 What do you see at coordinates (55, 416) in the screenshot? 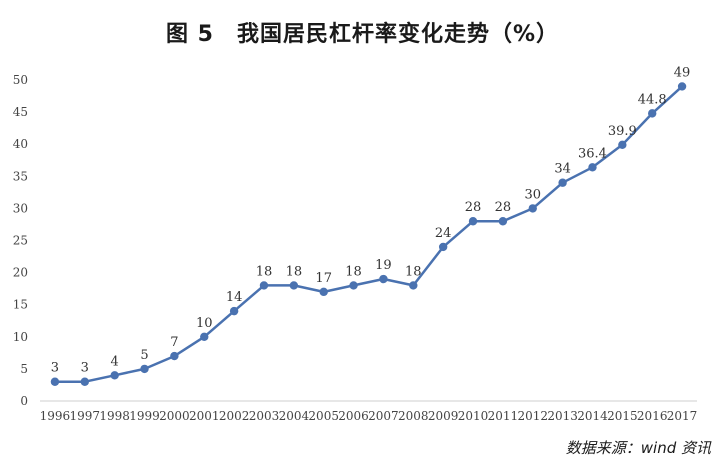
I see `x-tick-label: 1996` at bounding box center [55, 416].